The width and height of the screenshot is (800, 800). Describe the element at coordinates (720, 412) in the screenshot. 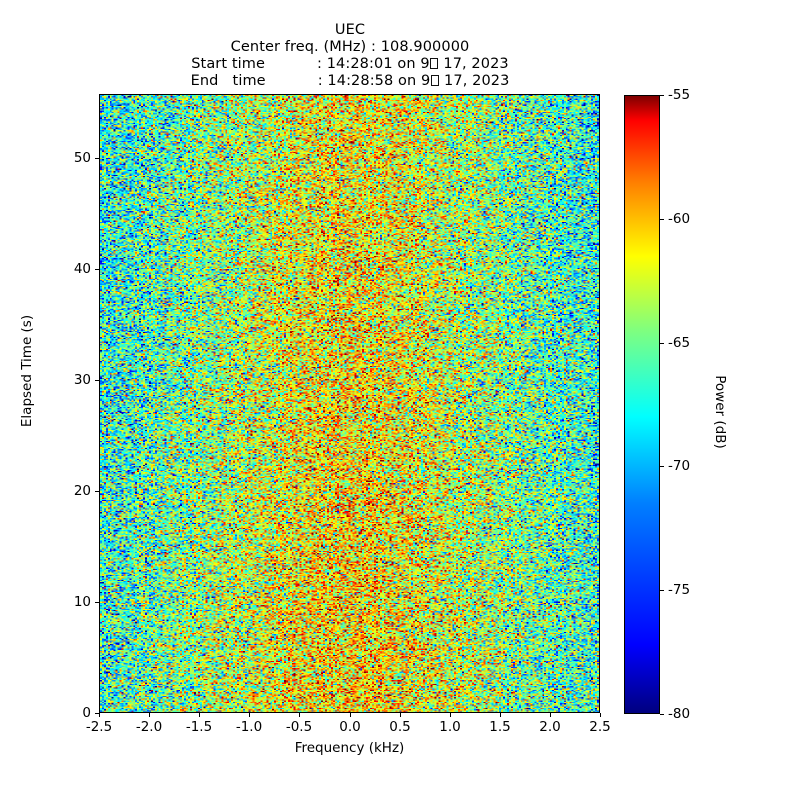

I see `colorbar-label: Power (dB)` at that location.